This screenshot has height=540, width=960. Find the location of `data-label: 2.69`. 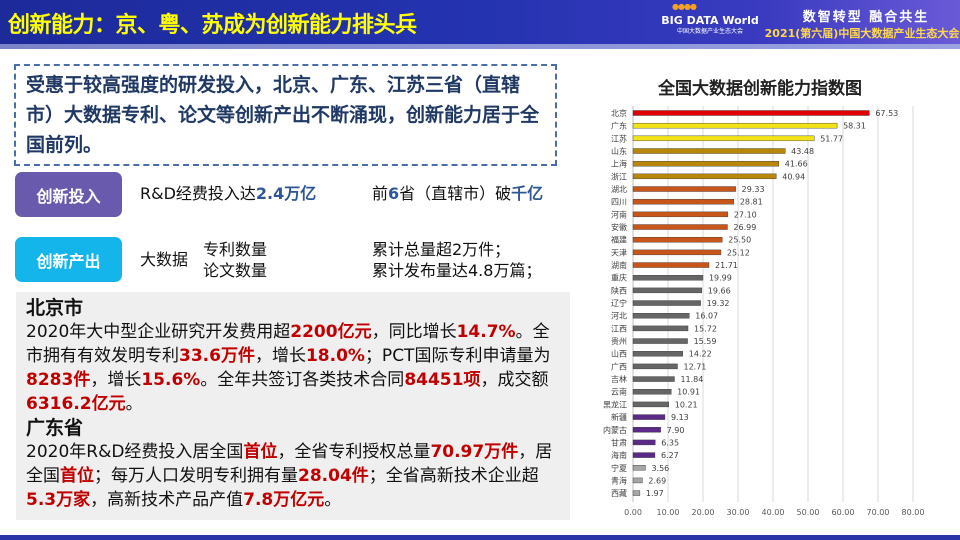

data-label: 2.69 is located at coordinates (657, 480).